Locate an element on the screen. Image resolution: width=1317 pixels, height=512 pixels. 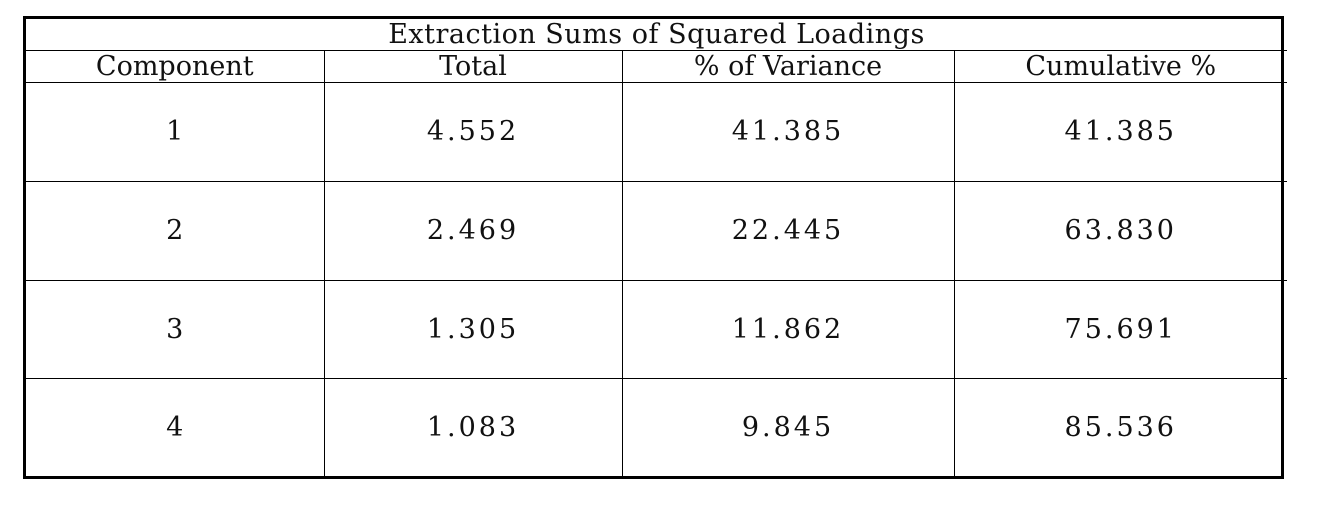
cell-cumulative: 75.691 is located at coordinates (1120, 329).